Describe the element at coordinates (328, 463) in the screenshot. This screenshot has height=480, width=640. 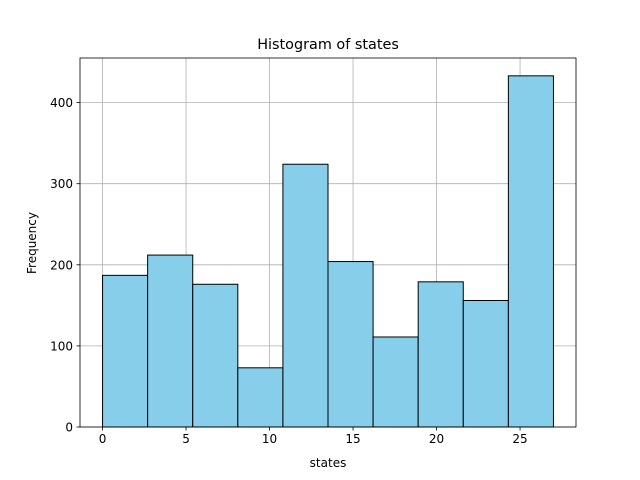
I see `x-axis-label: states` at that location.